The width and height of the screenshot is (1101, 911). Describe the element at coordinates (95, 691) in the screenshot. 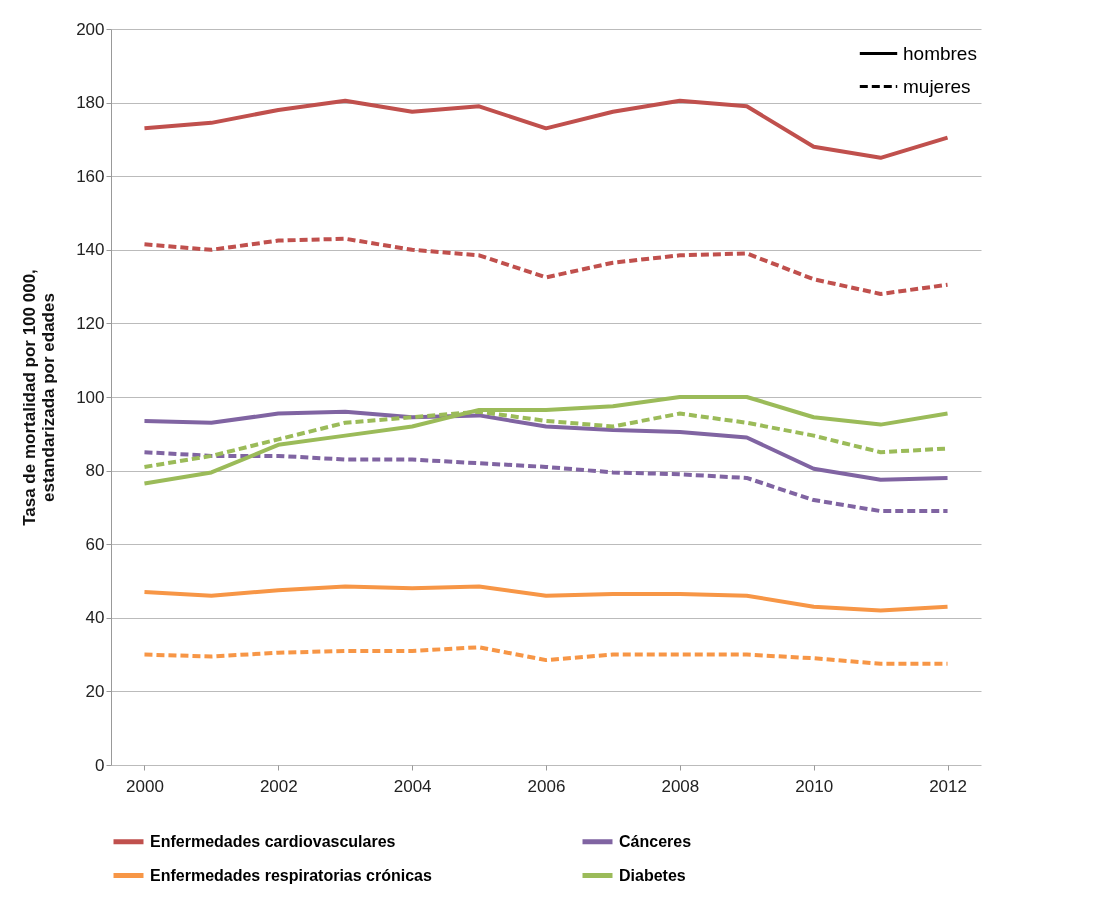

I see `y-tick-label: 20` at that location.